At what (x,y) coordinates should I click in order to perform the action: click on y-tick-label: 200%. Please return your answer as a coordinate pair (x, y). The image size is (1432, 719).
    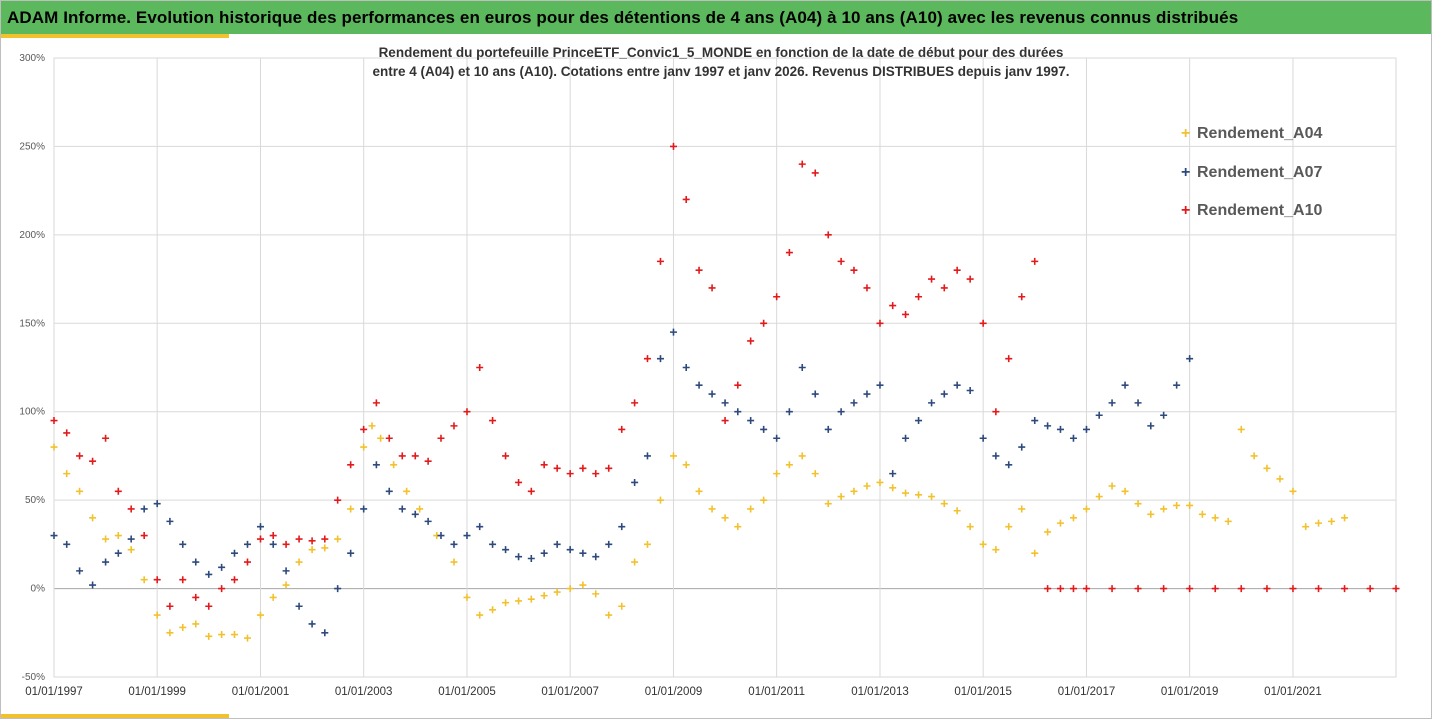
    Looking at the image, I should click on (32, 235).